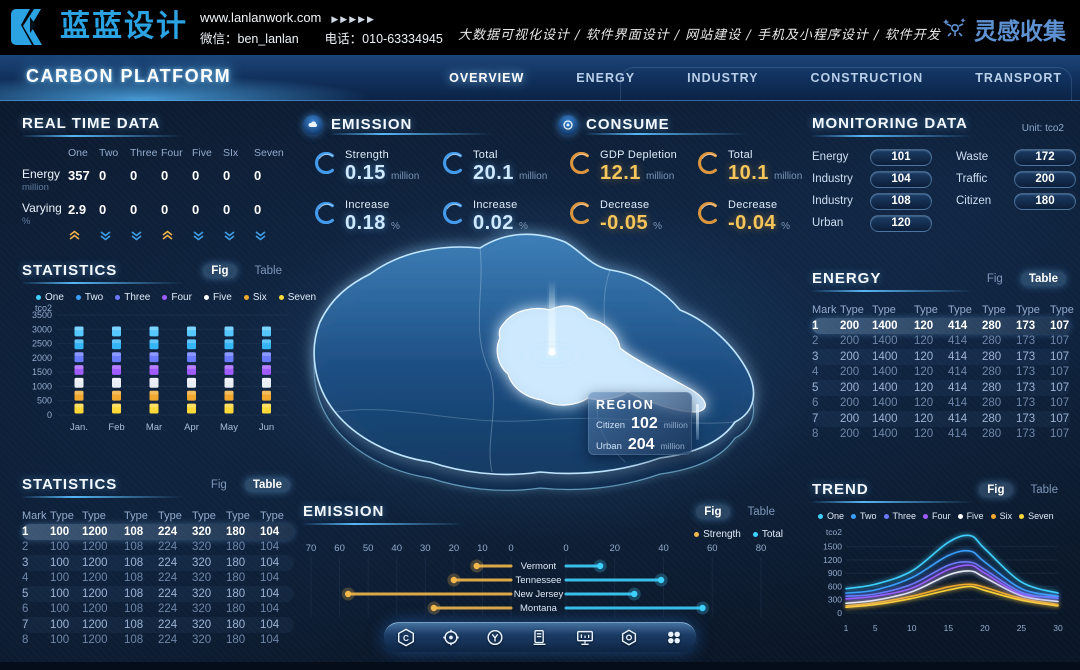 This screenshot has height=670, width=1080. Describe the element at coordinates (867, 78) in the screenshot. I see `nav-item-construction: CONSTRUCTION` at that location.